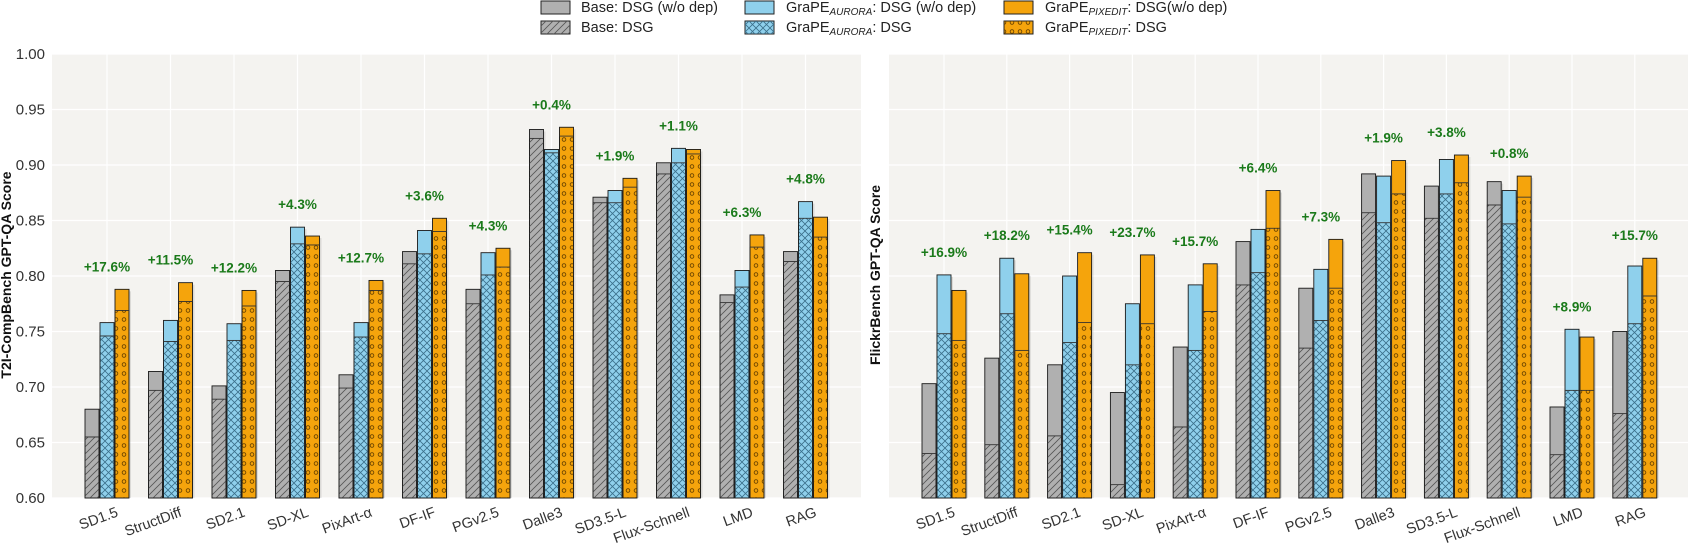  I want to click on y-tick-label: 0.95, so click(30, 110).